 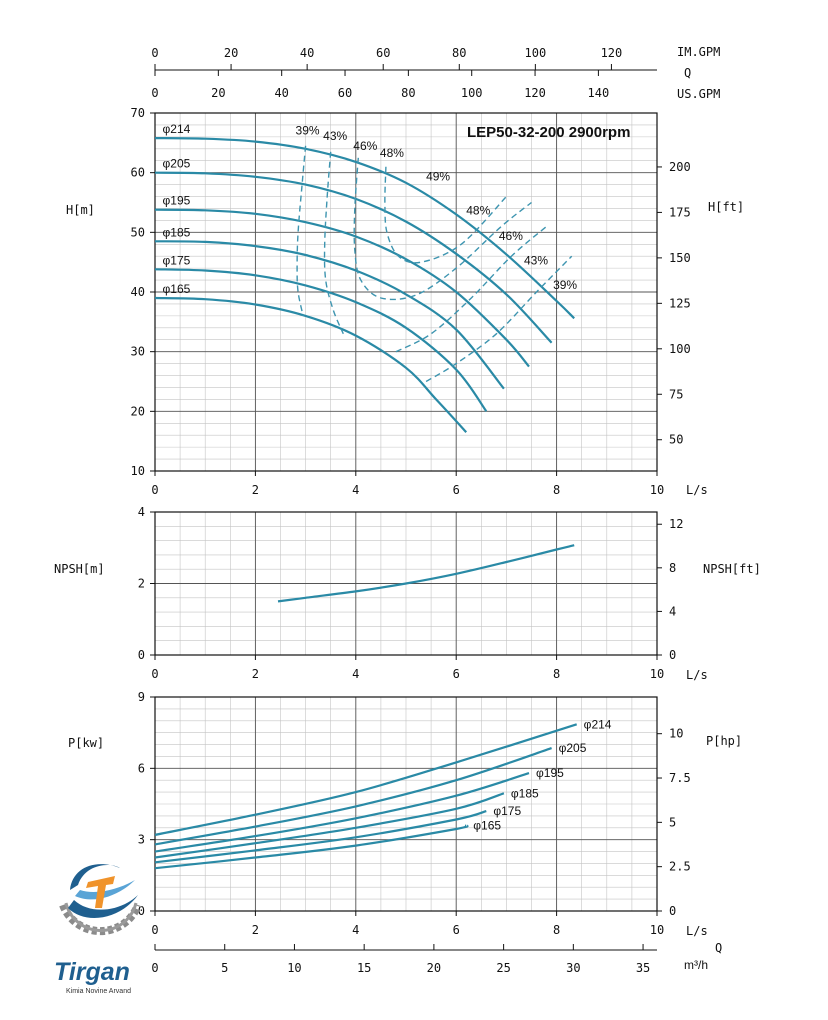 What do you see at coordinates (697, 490) in the screenshot?
I see `flow-axis-label-head: L/s` at bounding box center [697, 490].